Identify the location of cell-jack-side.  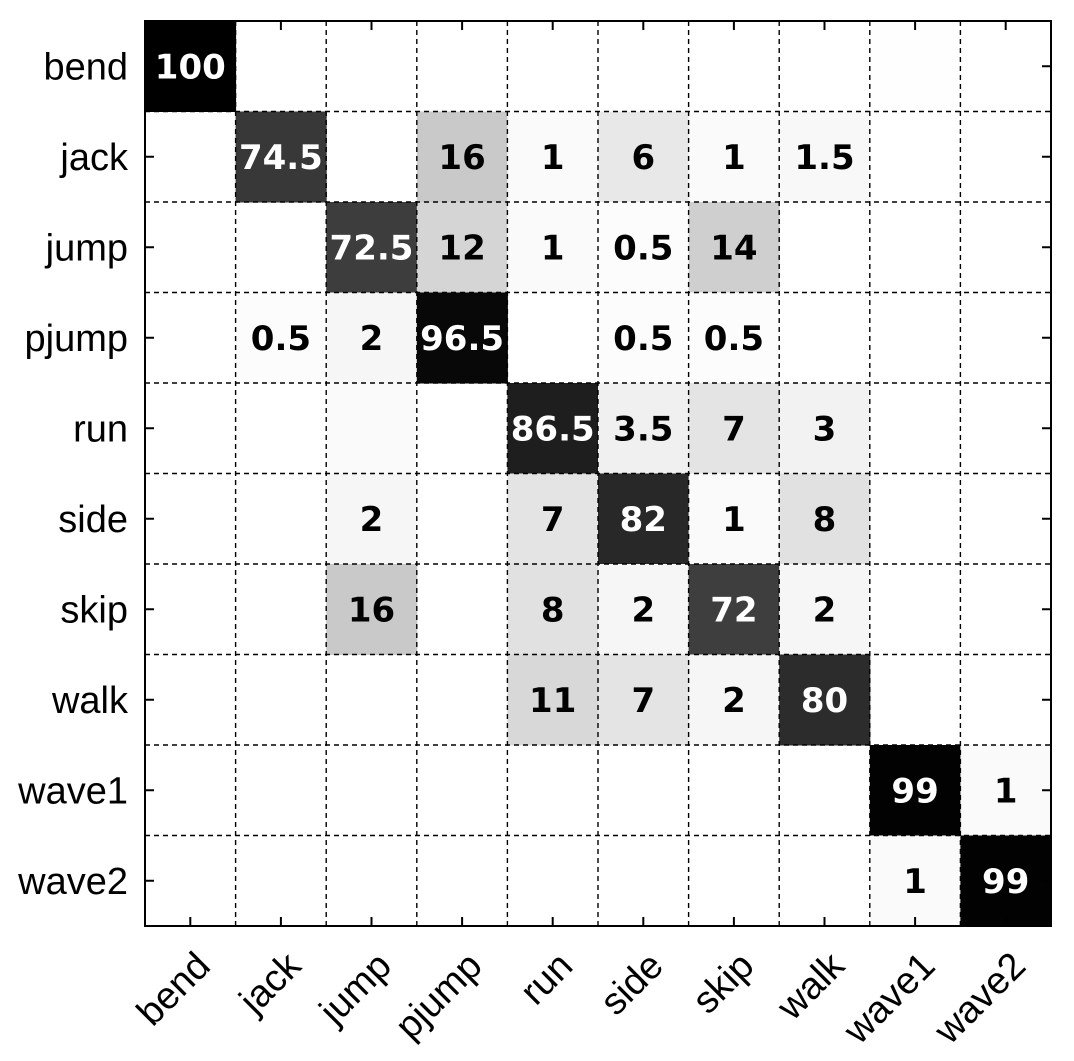
(644, 157).